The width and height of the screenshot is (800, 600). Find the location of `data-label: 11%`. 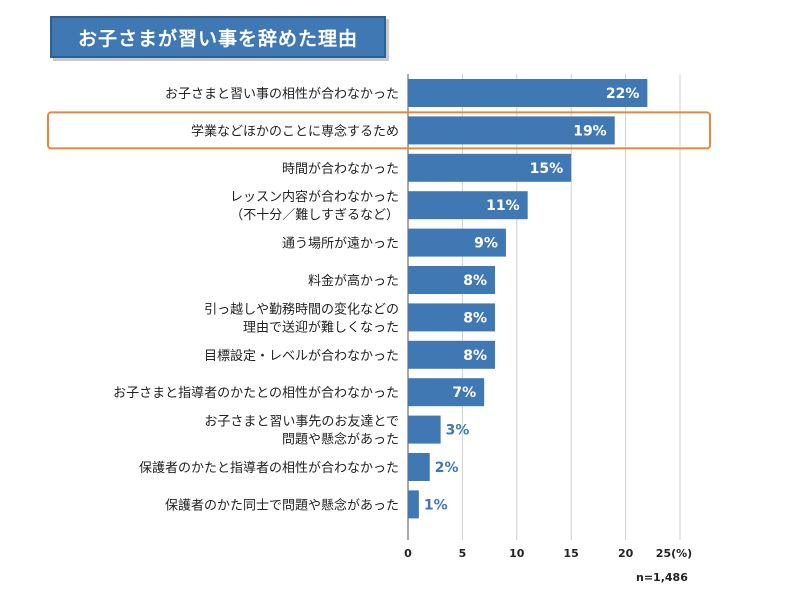

data-label: 11% is located at coordinates (503, 206).